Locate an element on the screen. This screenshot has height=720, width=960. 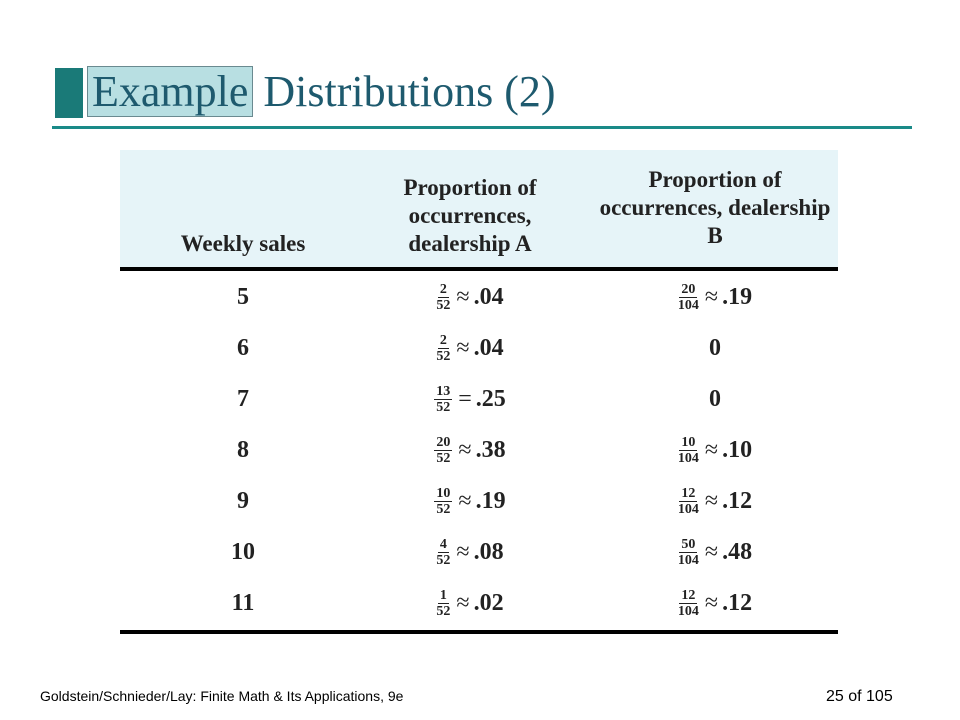
fraction: 10 104 is located at coordinates (688, 450).